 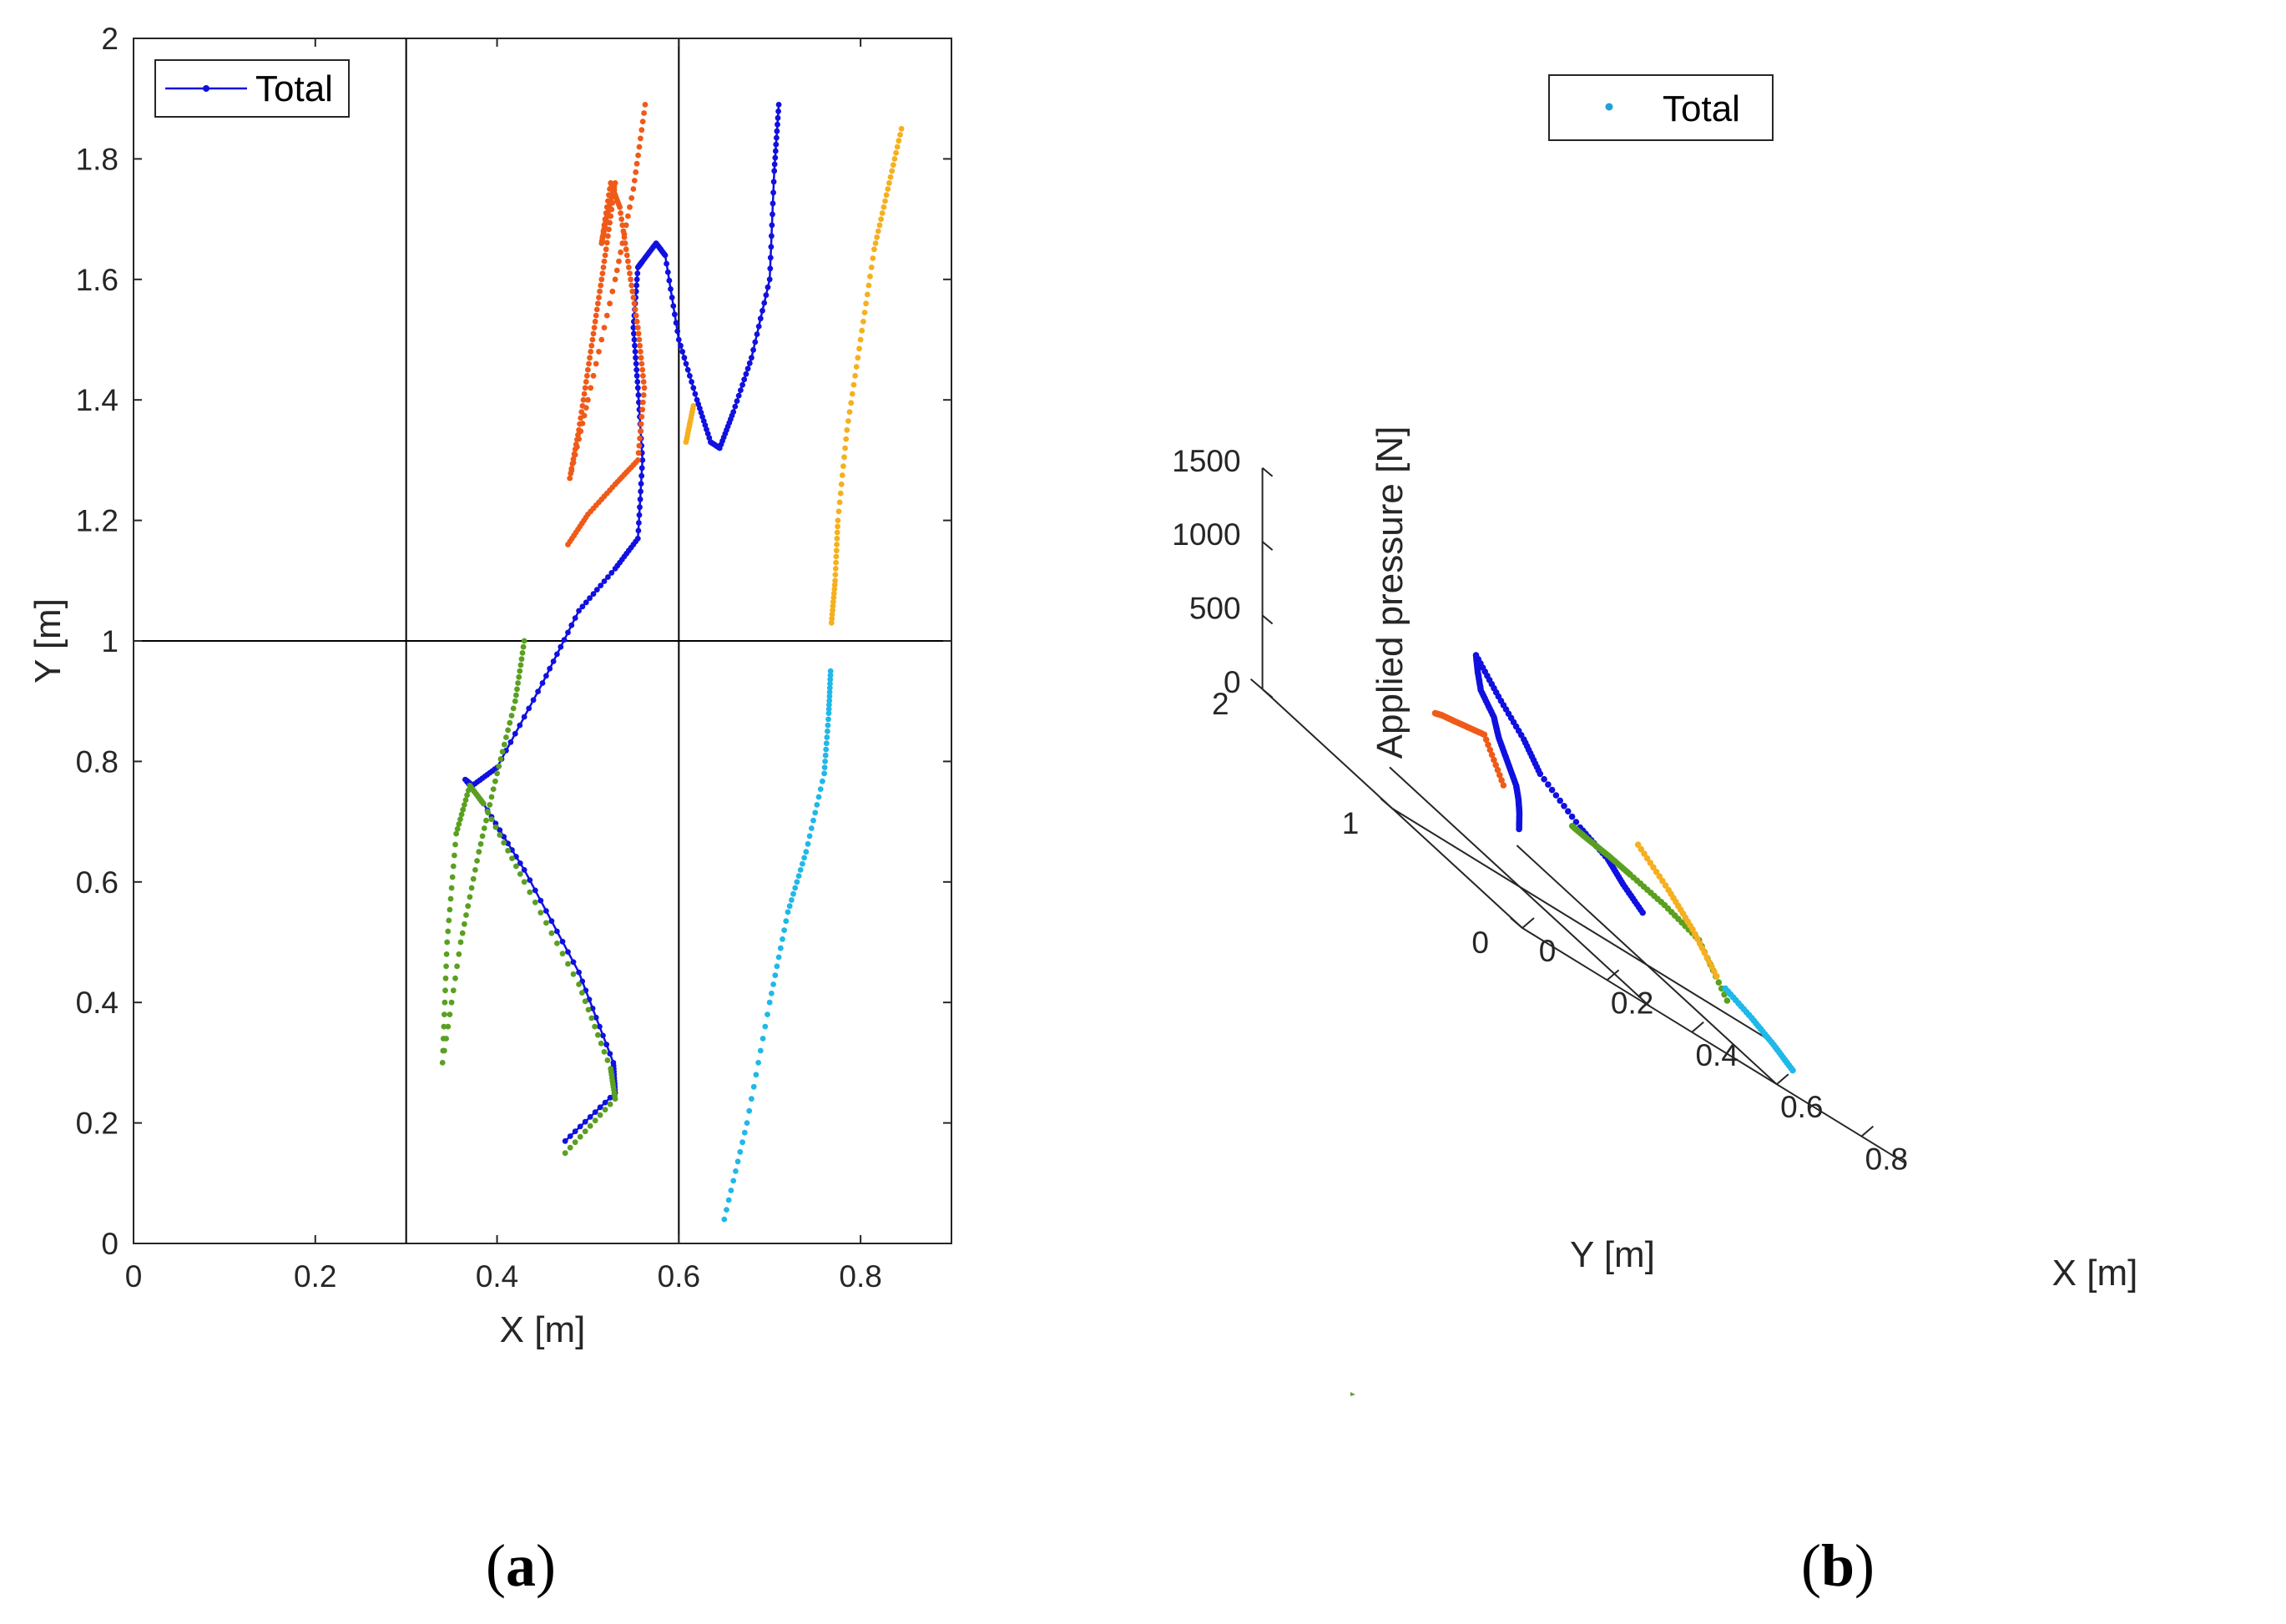 What do you see at coordinates (252, 88) in the screenshot?
I see `panel-a-legend: Total` at bounding box center [252, 88].